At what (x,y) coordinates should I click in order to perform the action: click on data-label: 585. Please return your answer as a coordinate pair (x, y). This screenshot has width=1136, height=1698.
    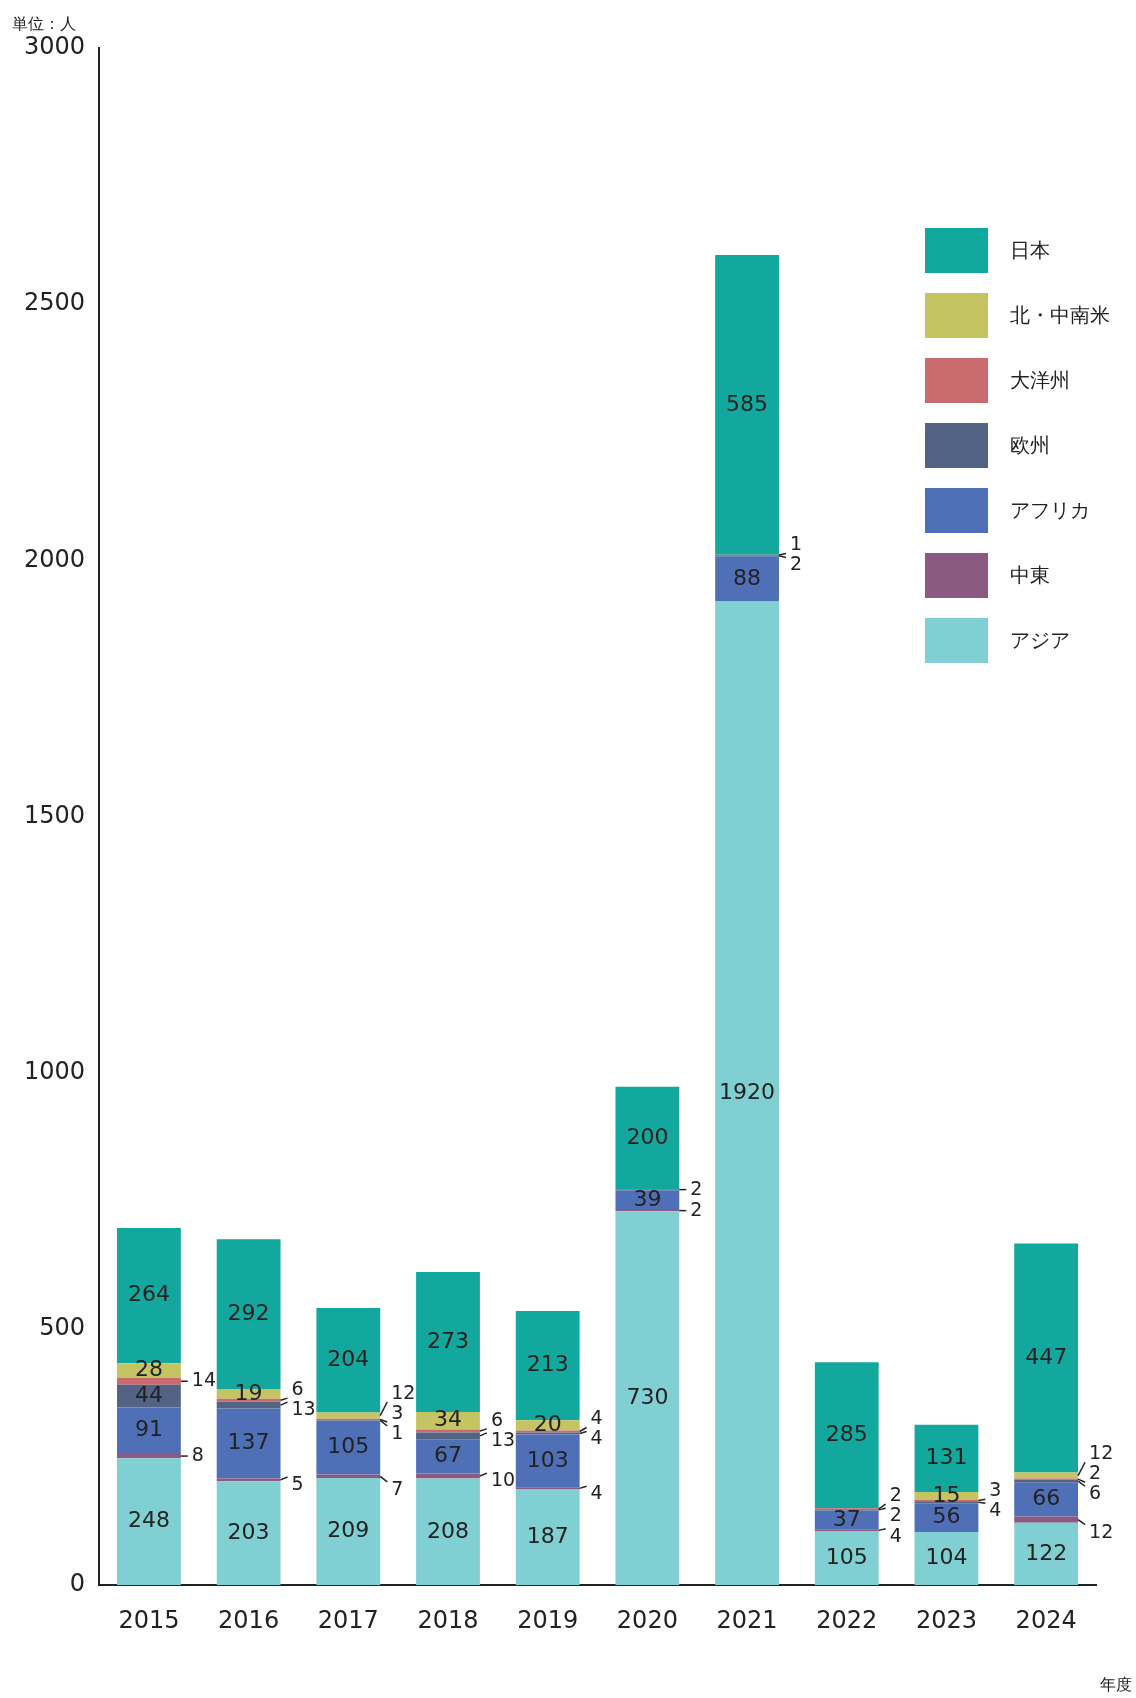
    Looking at the image, I should click on (747, 403).